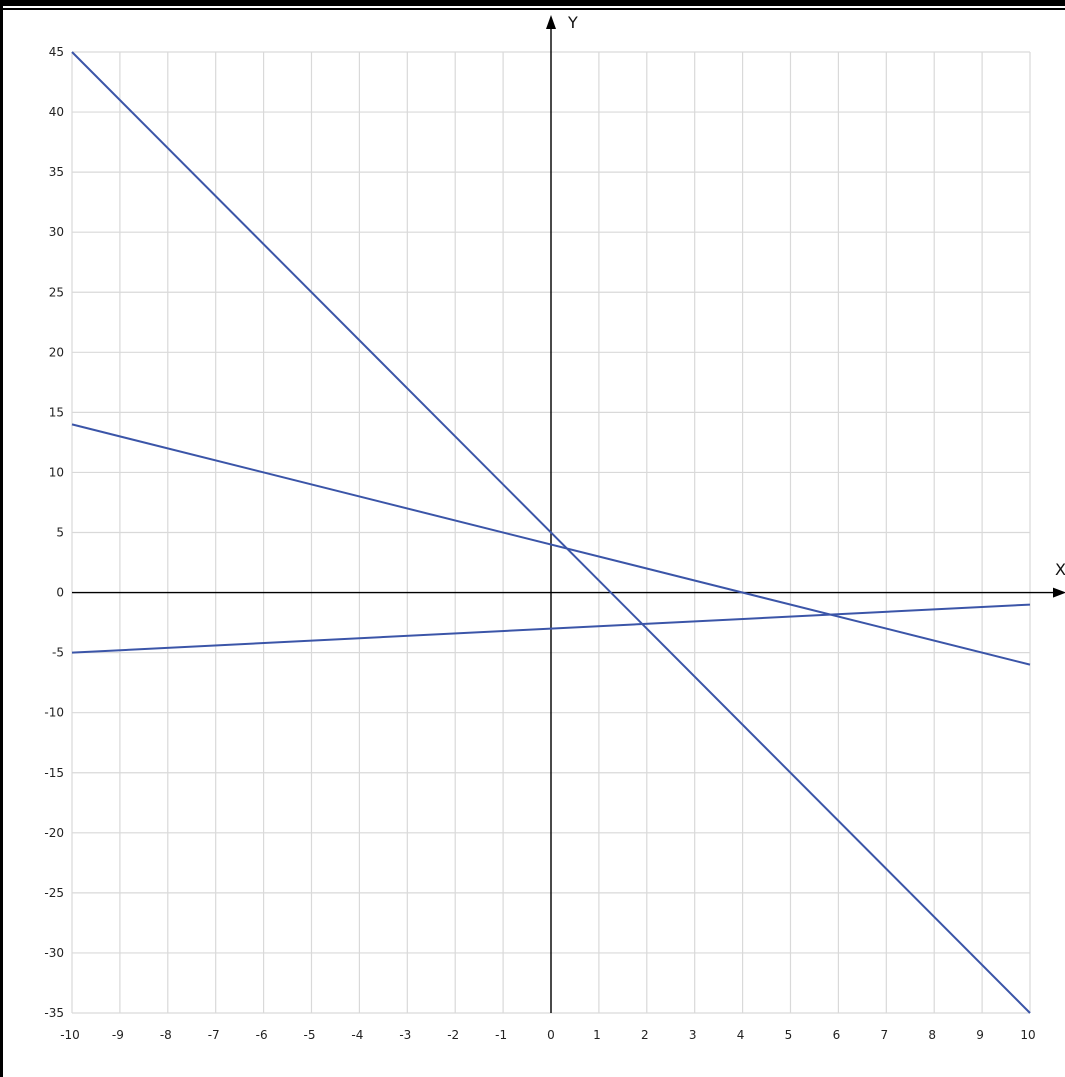  Describe the element at coordinates (532, 3) in the screenshot. I see `top-border` at that location.